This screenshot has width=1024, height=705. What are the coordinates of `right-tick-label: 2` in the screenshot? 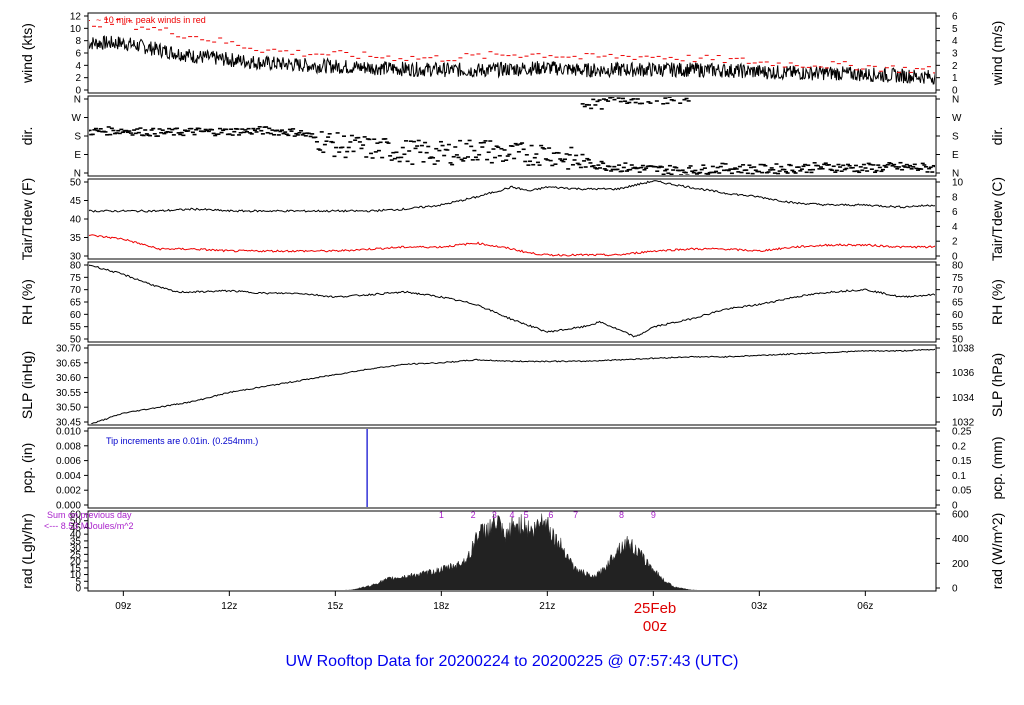 It's located at (955, 242).